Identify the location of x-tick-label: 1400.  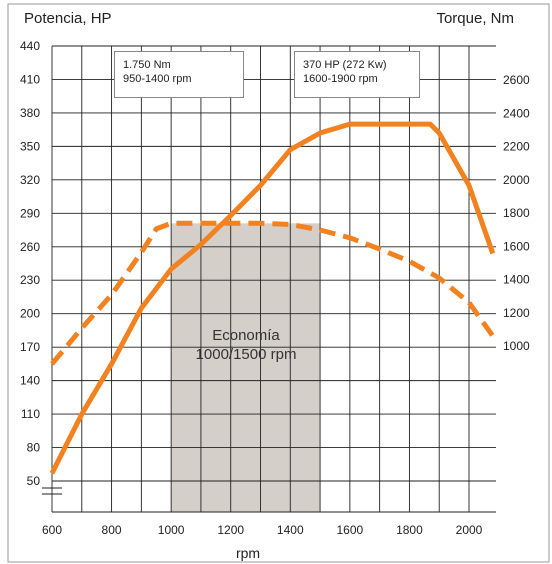
(290, 530).